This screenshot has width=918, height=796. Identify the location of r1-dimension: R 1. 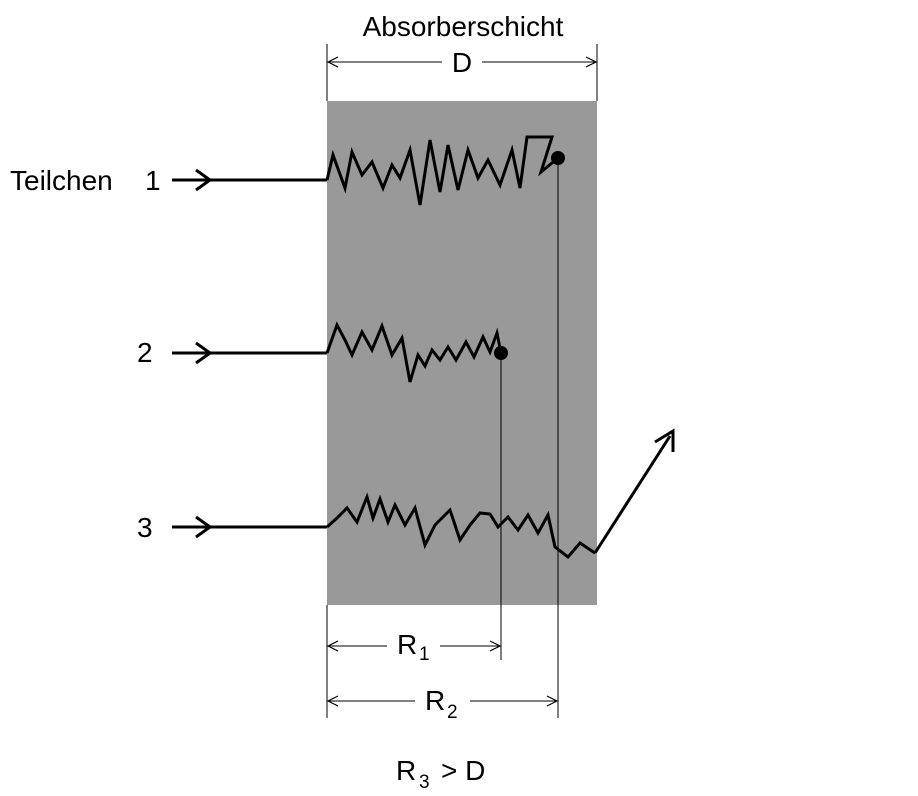
(414, 647).